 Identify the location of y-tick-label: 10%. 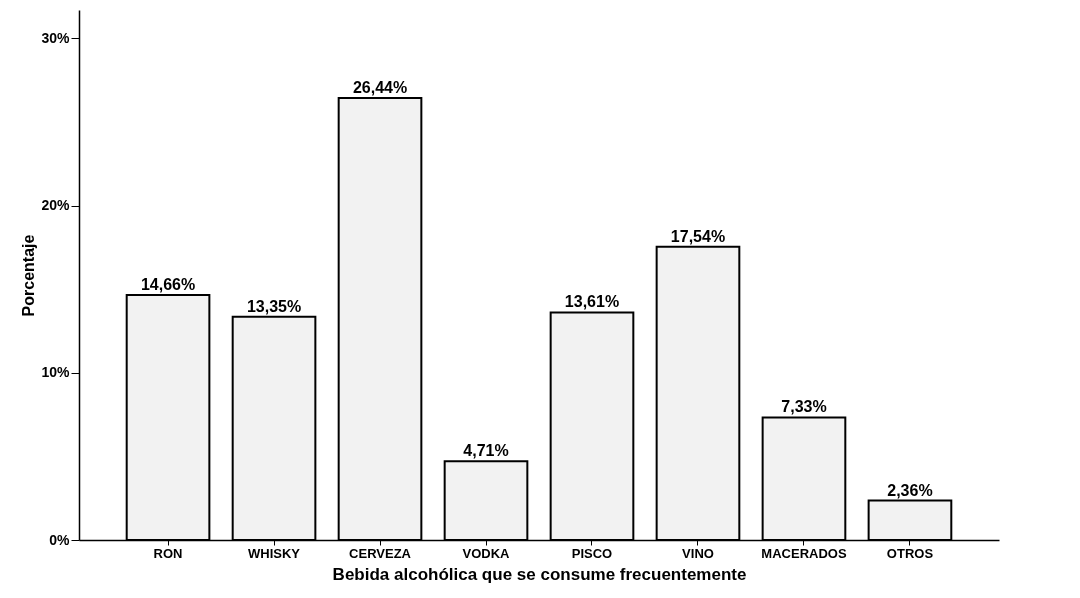
(56, 372).